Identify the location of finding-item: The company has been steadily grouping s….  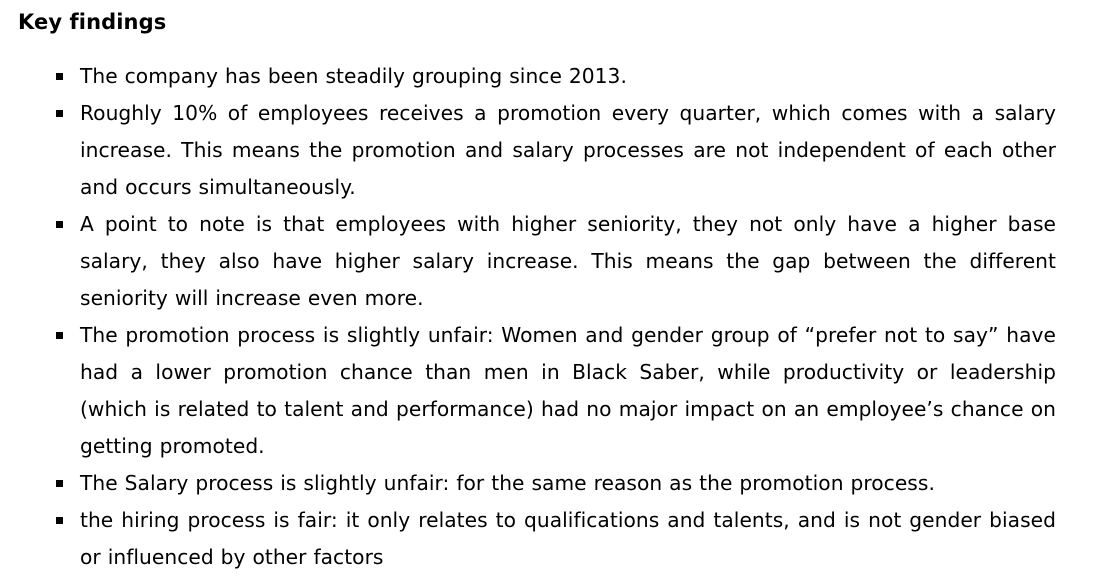
(528, 76).